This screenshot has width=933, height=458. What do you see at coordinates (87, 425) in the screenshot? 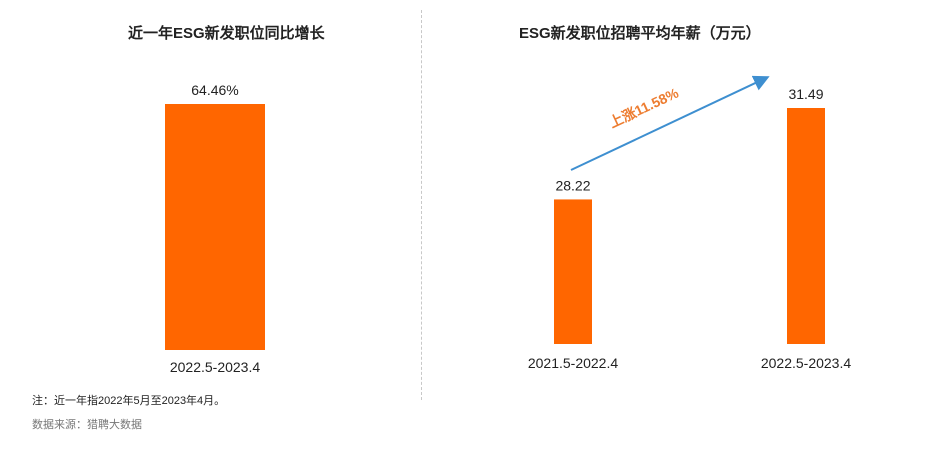
I see `data-source: 数据来源：猎聘大数据` at bounding box center [87, 425].